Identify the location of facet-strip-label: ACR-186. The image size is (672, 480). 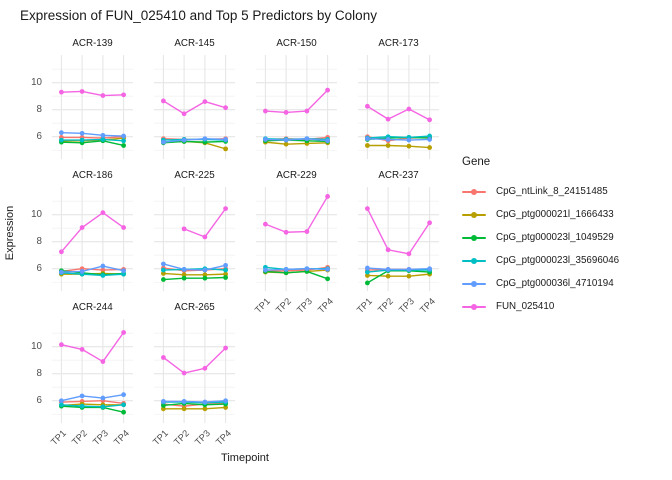
(92, 175).